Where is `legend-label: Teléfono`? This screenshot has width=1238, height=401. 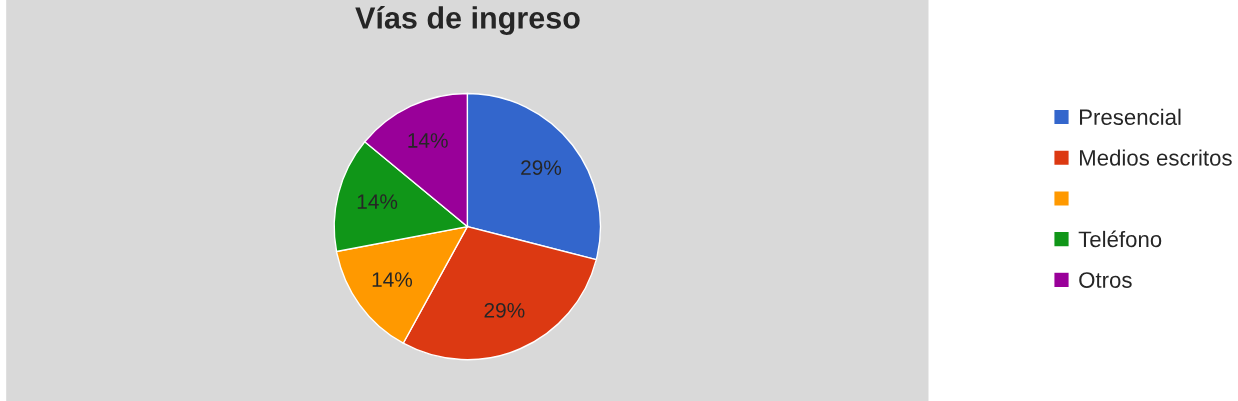
legend-label: Teléfono is located at coordinates (1120, 239).